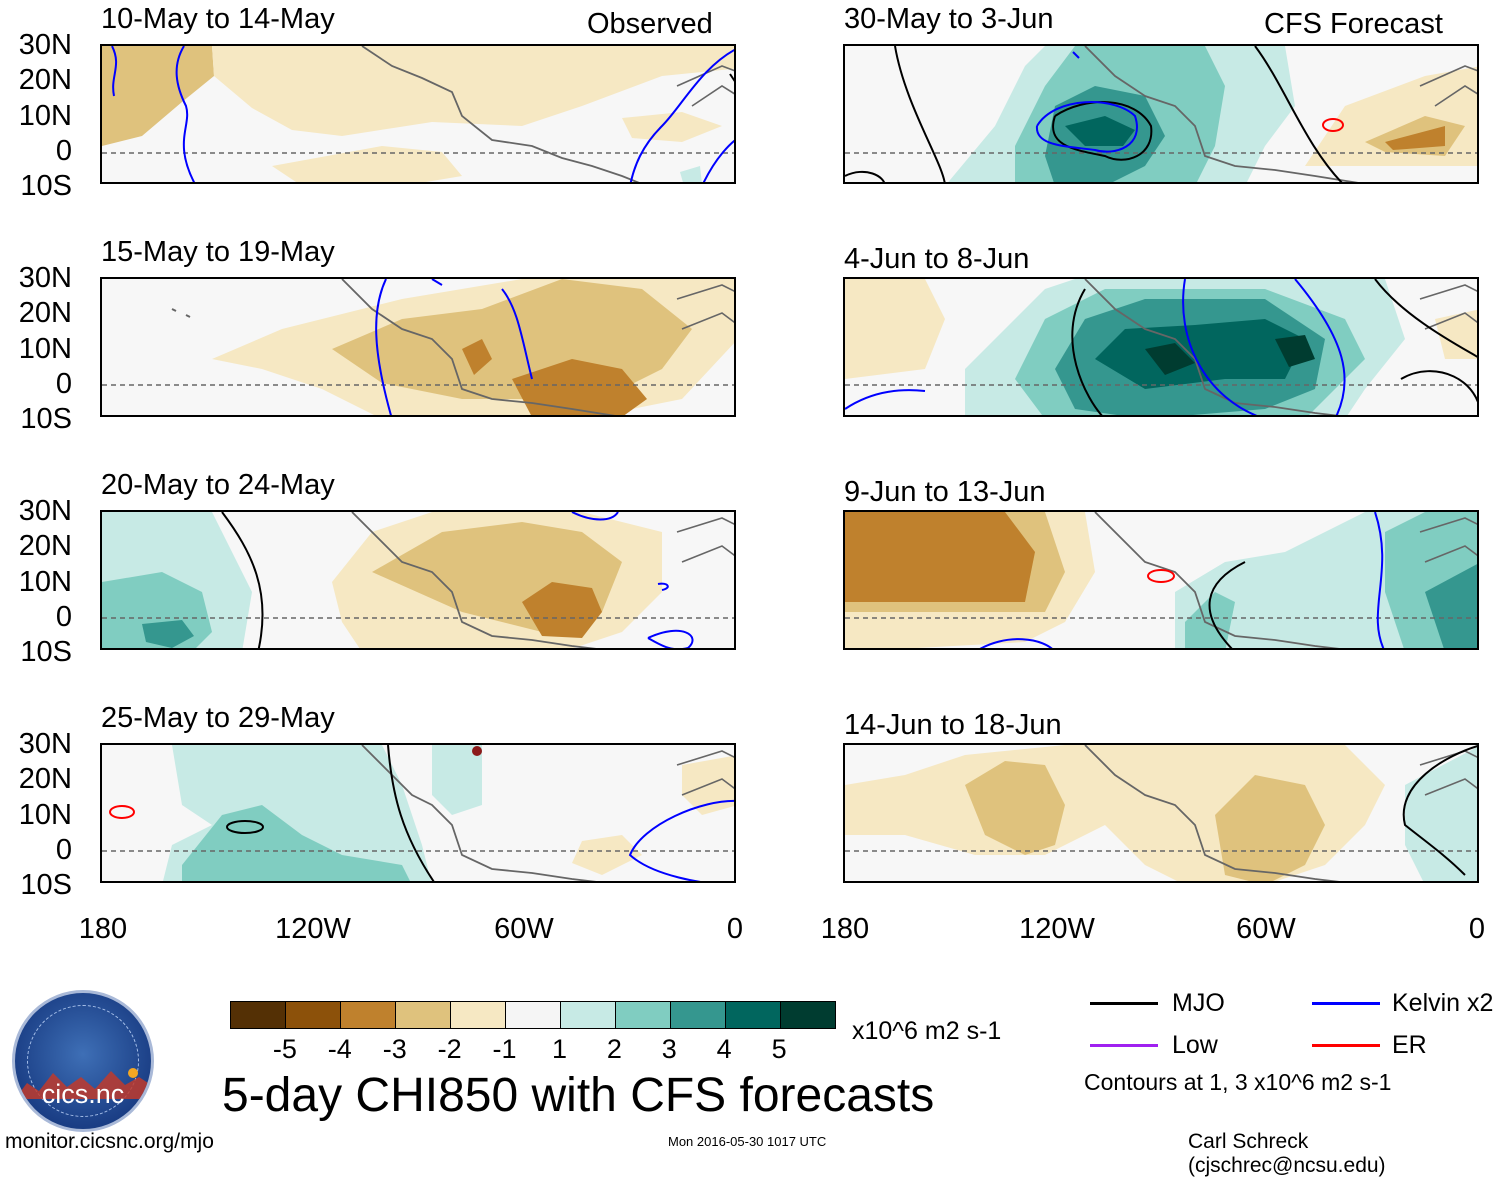  Describe the element at coordinates (284, 1049) in the screenshot. I see `colorbar-tick-label: -5` at that location.